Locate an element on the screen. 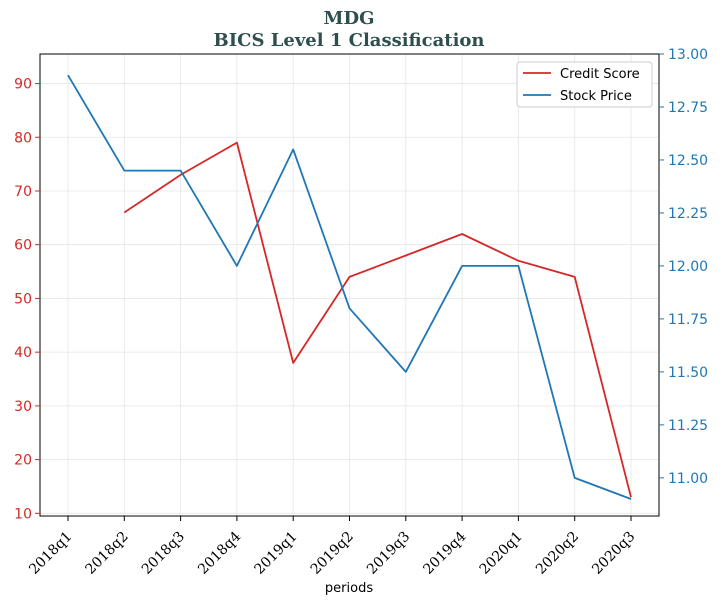  x-tick-label: 2019q4 is located at coordinates (444, 553).